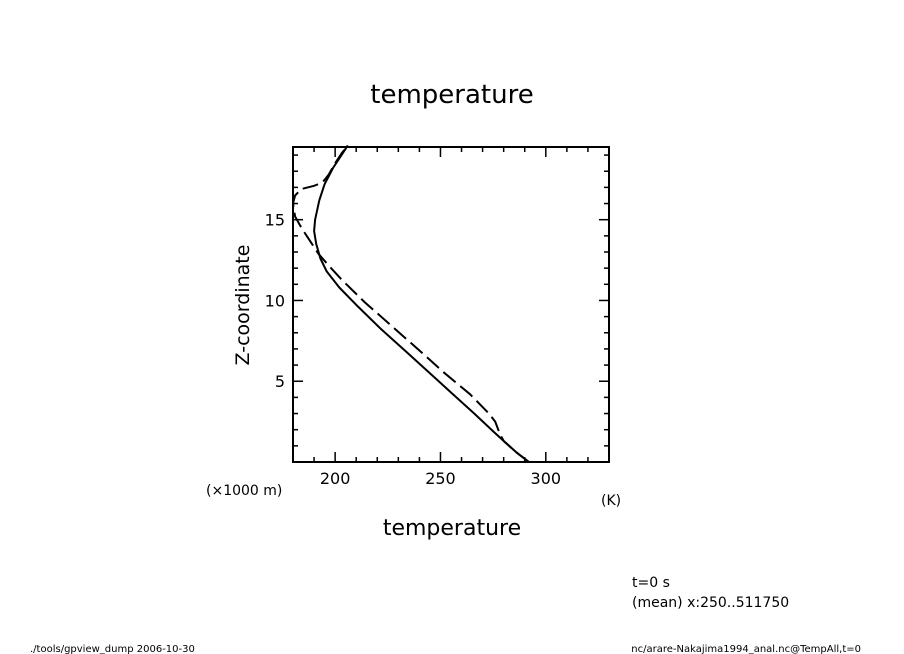  What do you see at coordinates (651, 583) in the screenshot?
I see `time-annotation: t=0 s` at bounding box center [651, 583].